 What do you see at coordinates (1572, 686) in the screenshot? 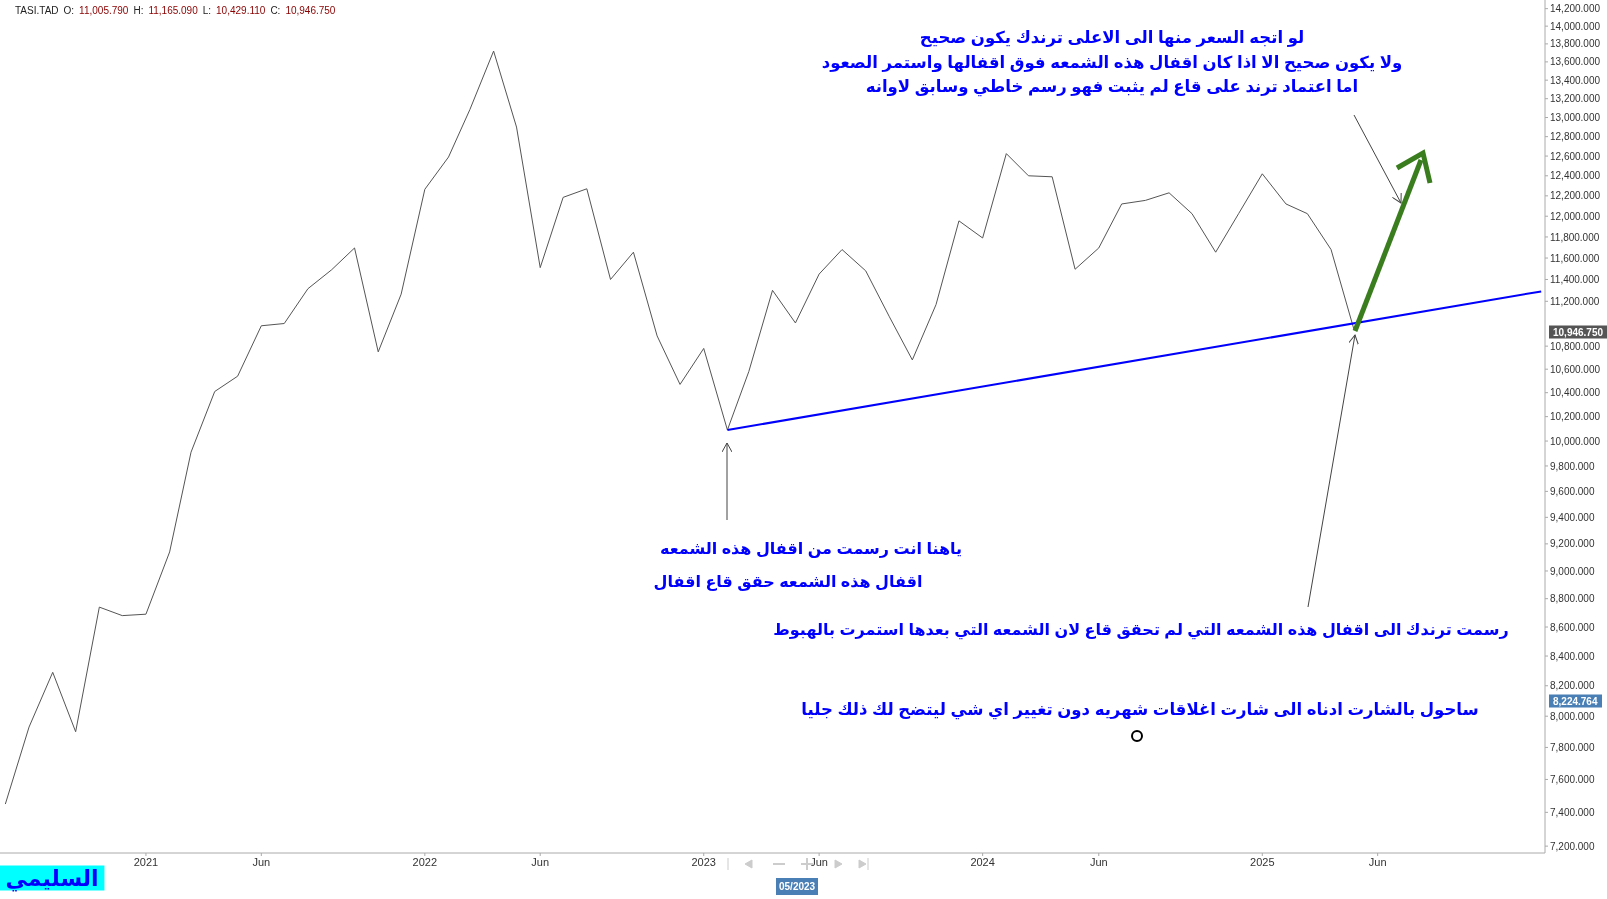
I see `y-tick-label: 8,200.000` at bounding box center [1572, 686].